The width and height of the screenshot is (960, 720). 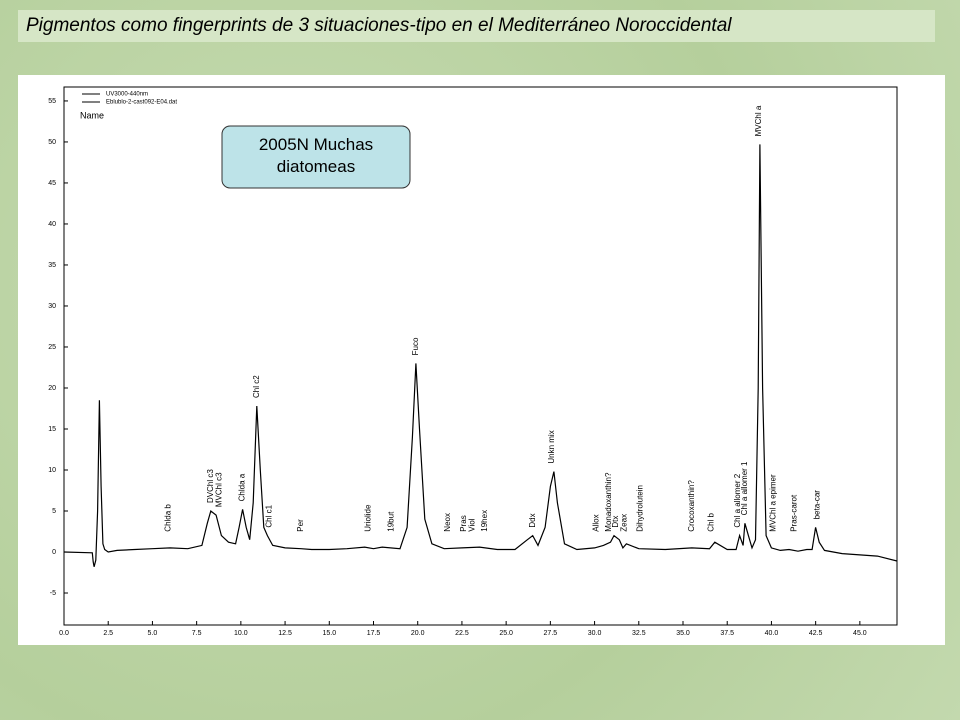 What do you see at coordinates (285, 633) in the screenshot?
I see `x-tick-label: 12.5` at bounding box center [285, 633].